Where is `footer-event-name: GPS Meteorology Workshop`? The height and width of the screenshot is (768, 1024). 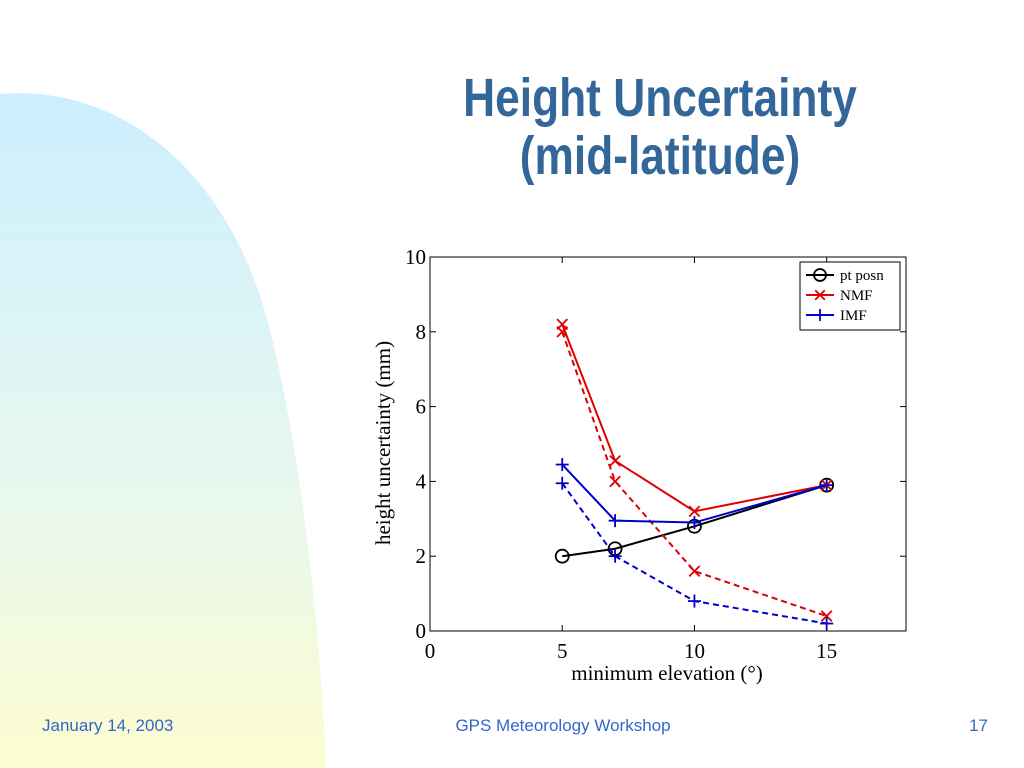 footer-event-name: GPS Meteorology Workshop is located at coordinates (563, 725).